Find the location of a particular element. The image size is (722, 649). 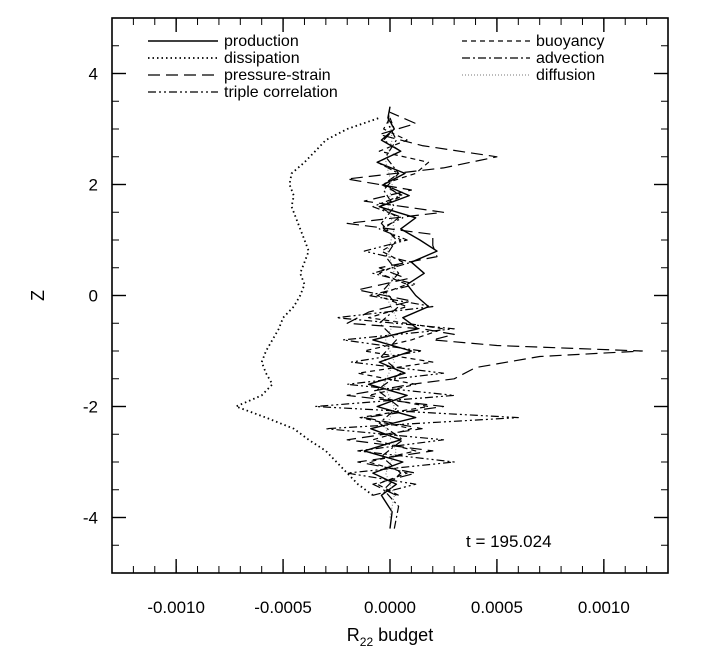

legend-label: advection is located at coordinates (570, 58).